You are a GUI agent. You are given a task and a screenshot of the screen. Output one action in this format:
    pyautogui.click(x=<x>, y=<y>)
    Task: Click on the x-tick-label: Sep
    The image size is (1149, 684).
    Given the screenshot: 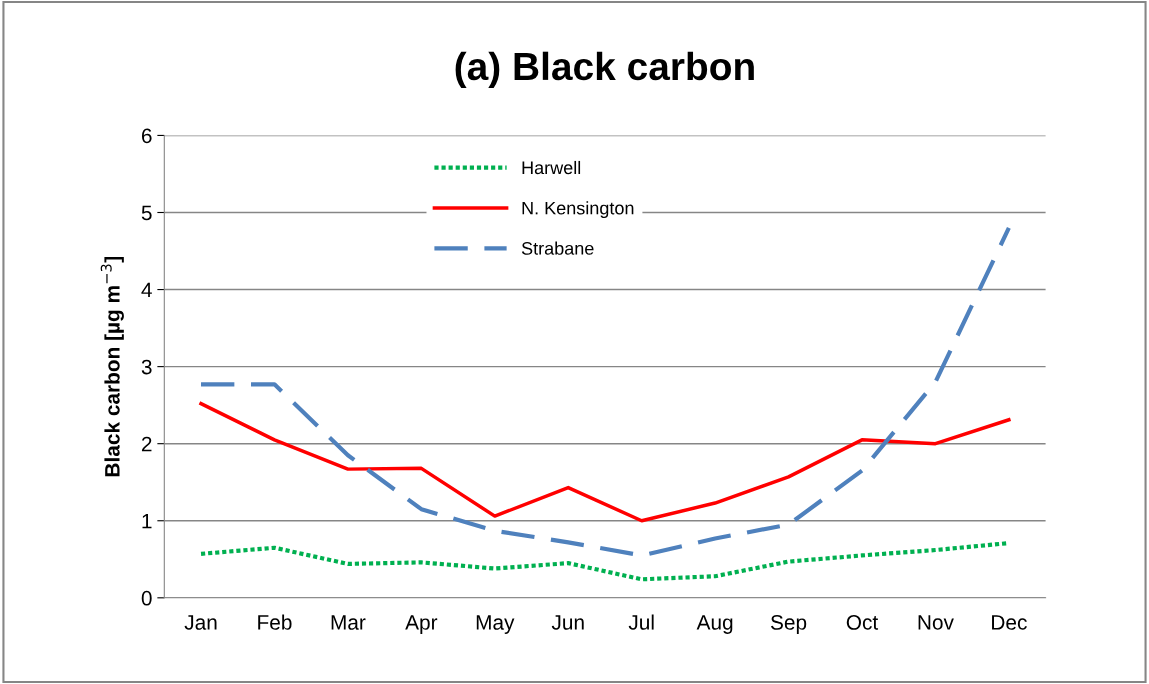 What is the action you would take?
    pyautogui.click(x=788, y=624)
    